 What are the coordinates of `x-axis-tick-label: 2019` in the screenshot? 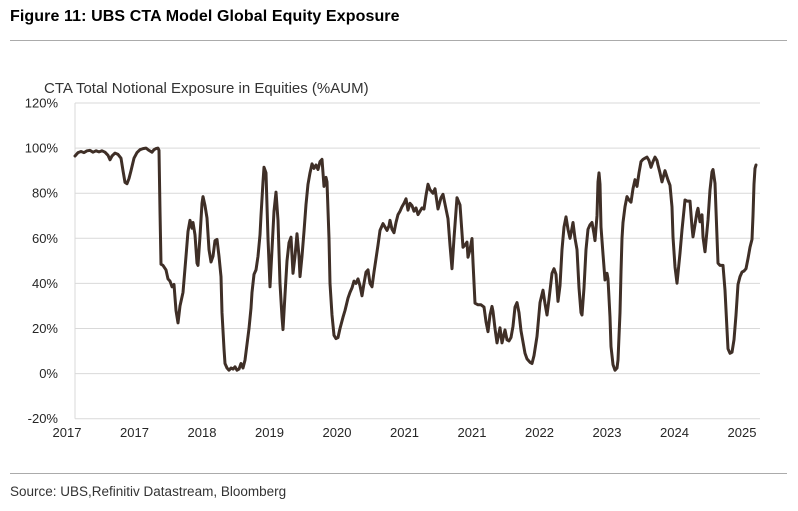 It's located at (269, 432).